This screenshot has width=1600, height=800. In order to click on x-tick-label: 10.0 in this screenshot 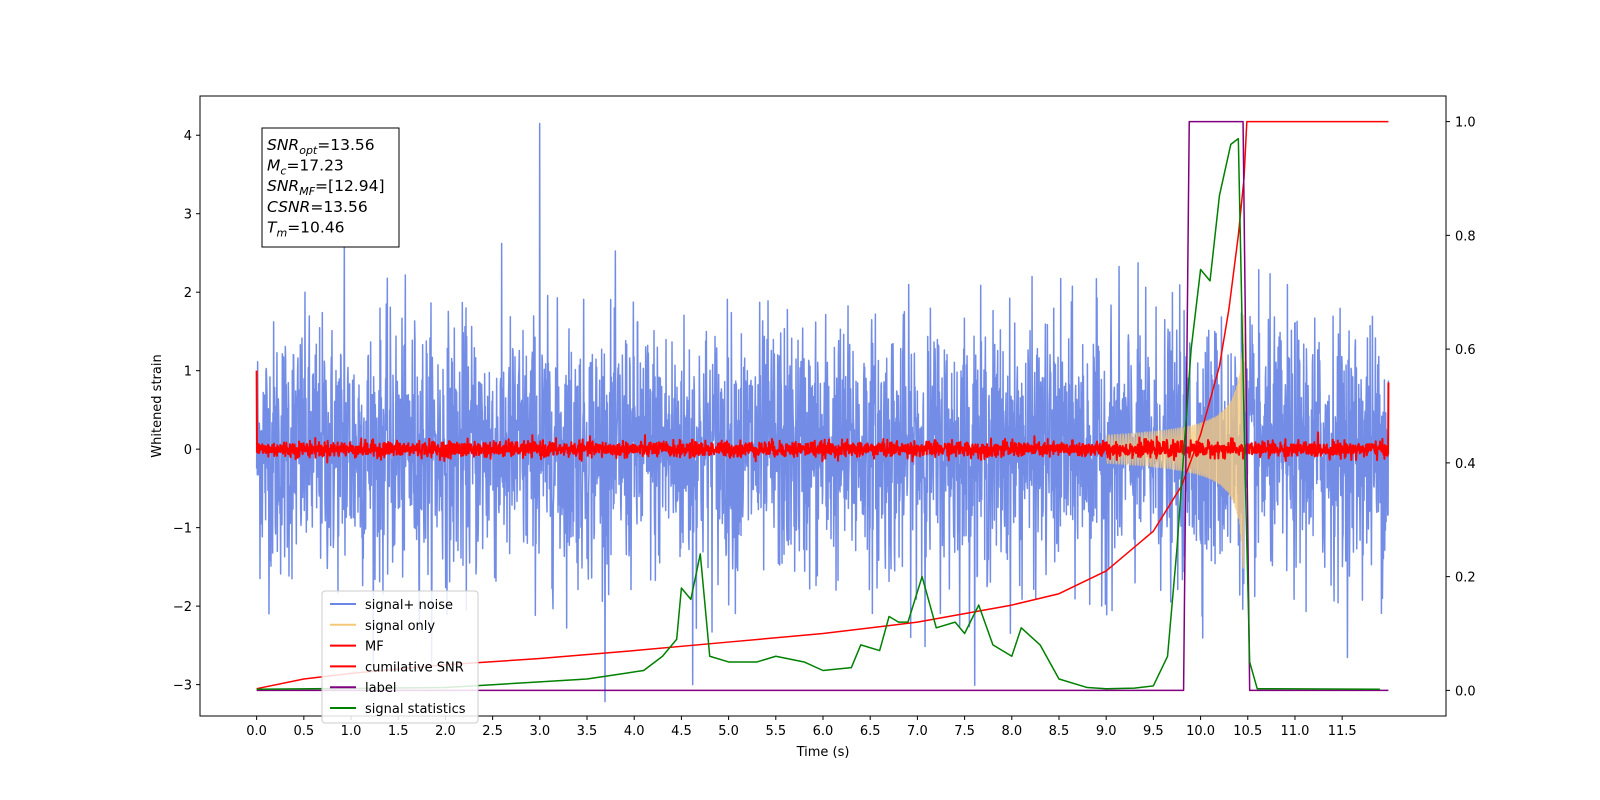, I will do `click(1200, 731)`.